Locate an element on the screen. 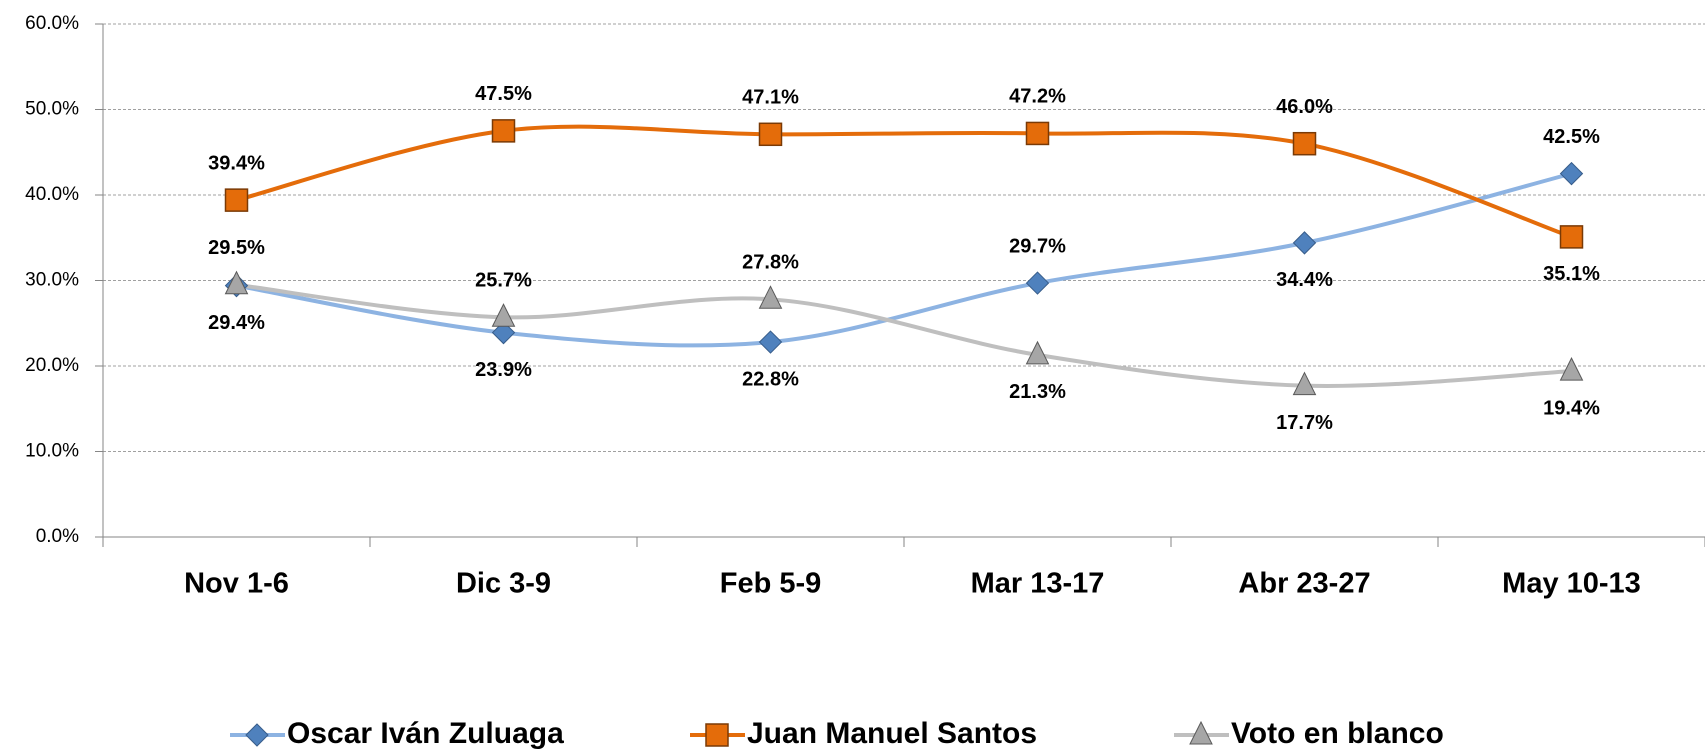  legend-item: Oscar Iván Zuluaga is located at coordinates (397, 733).